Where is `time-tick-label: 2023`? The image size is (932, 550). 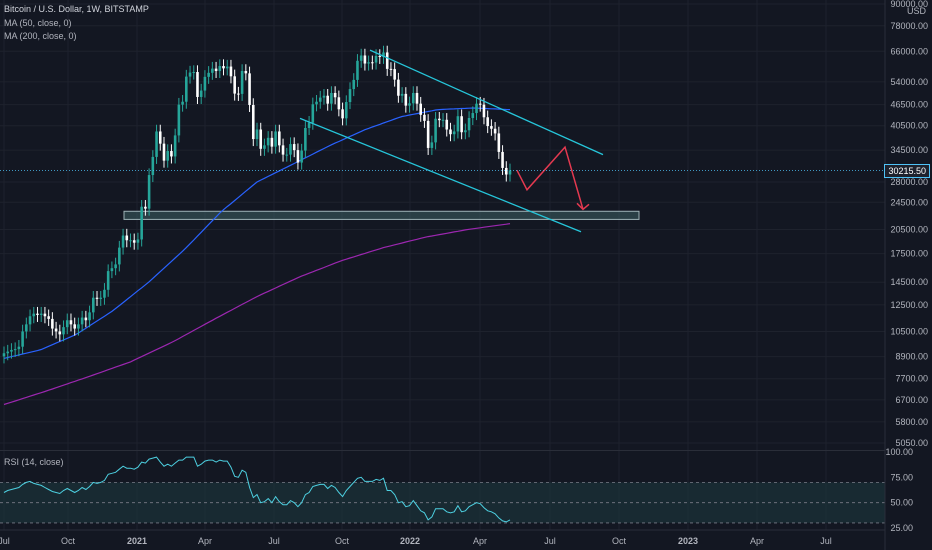
time-tick-label: 2023 is located at coordinates (688, 541).